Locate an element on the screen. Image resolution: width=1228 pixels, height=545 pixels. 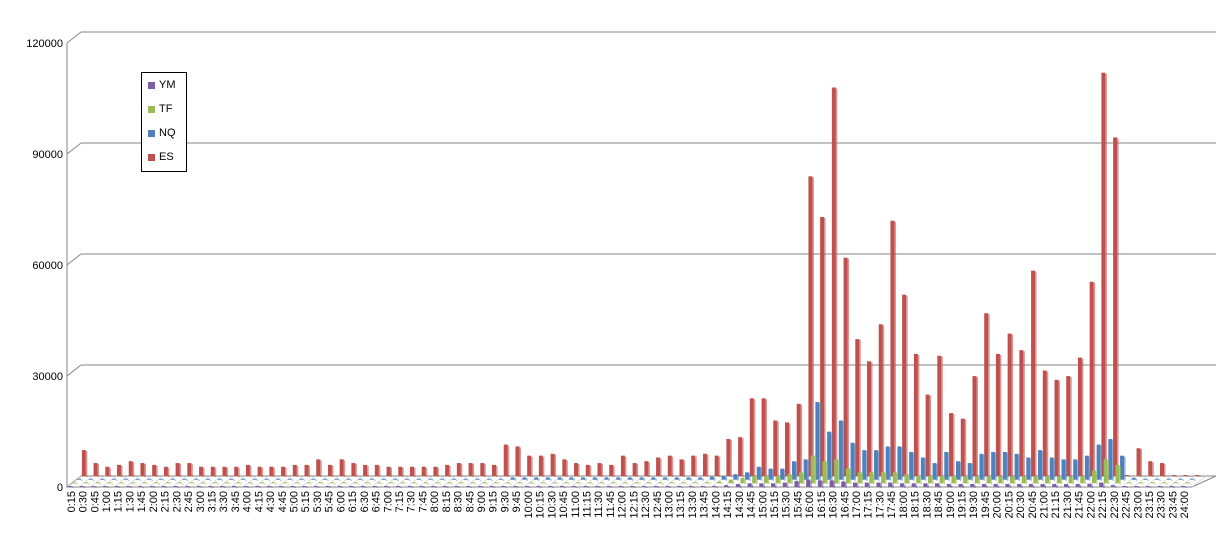
x-tick-label: 19:15 is located at coordinates (962, 505).